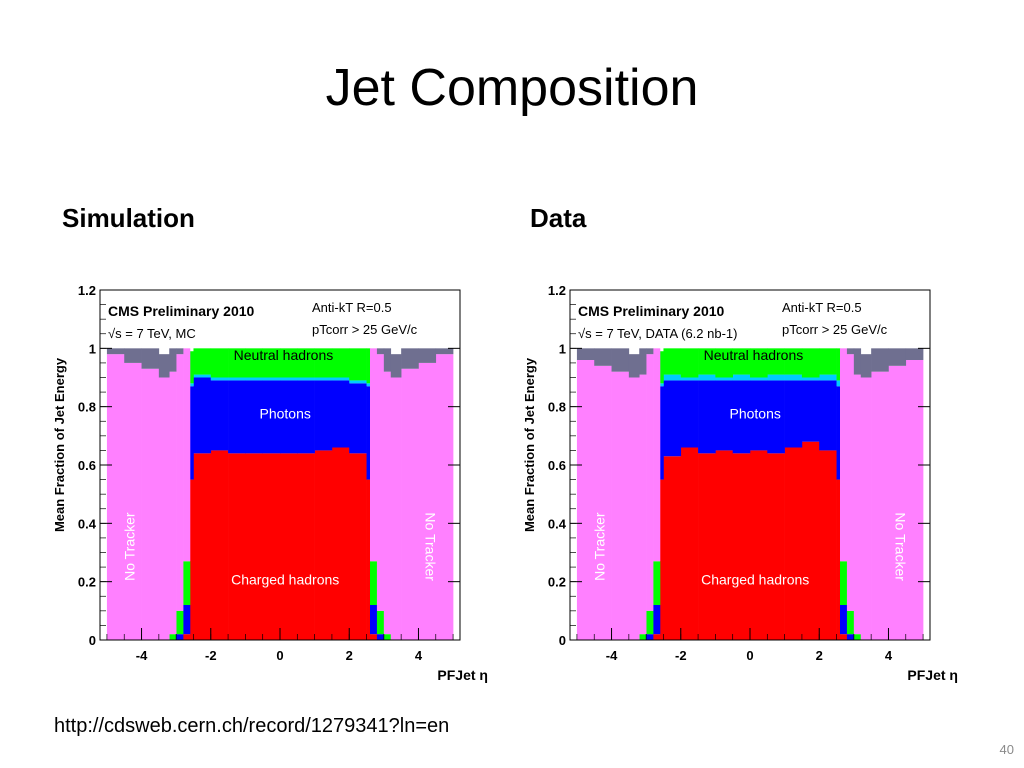  I want to click on y-axis-label: Mean Fraction of Jet Energy, so click(59, 444).